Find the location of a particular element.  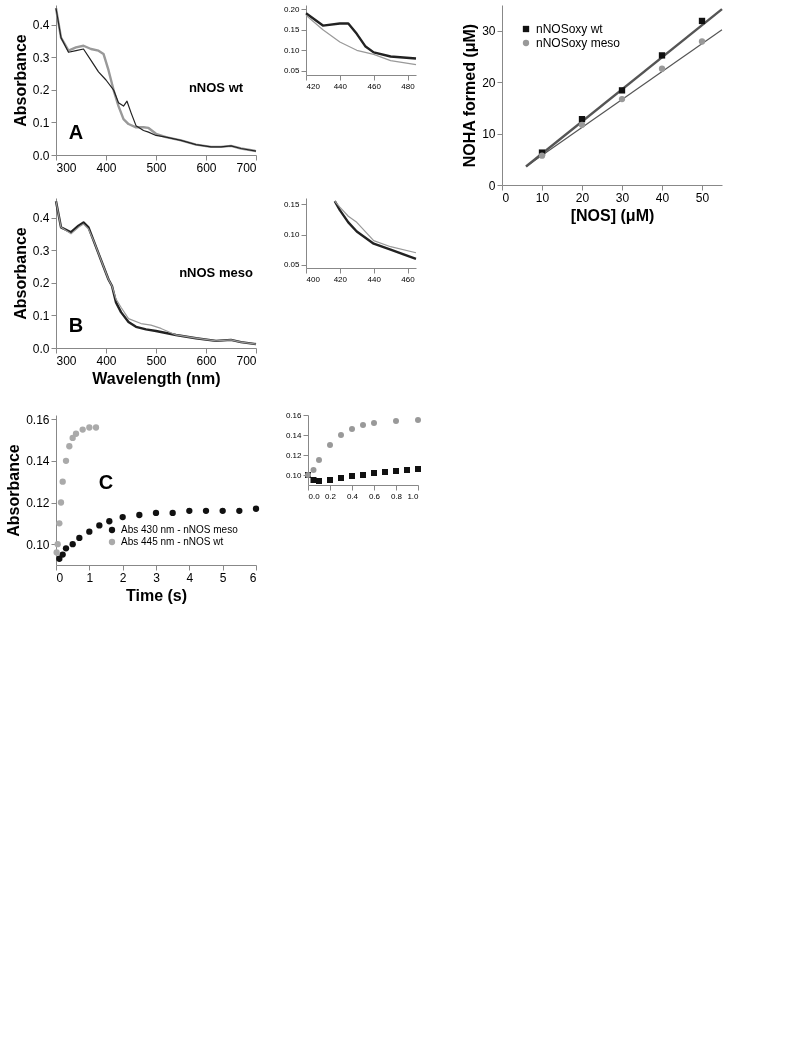

x-tick-label: 10 is located at coordinates (542, 197).